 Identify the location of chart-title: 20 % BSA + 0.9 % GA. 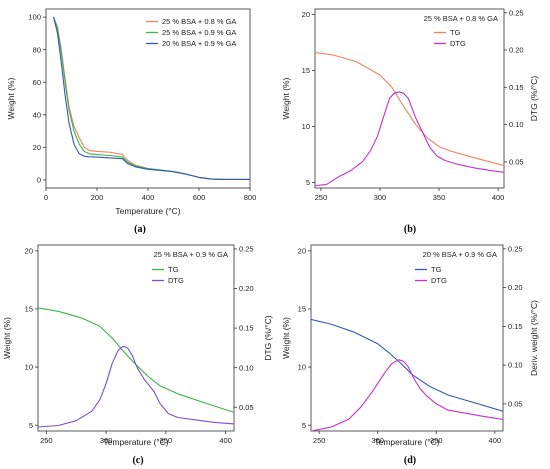
(460, 254).